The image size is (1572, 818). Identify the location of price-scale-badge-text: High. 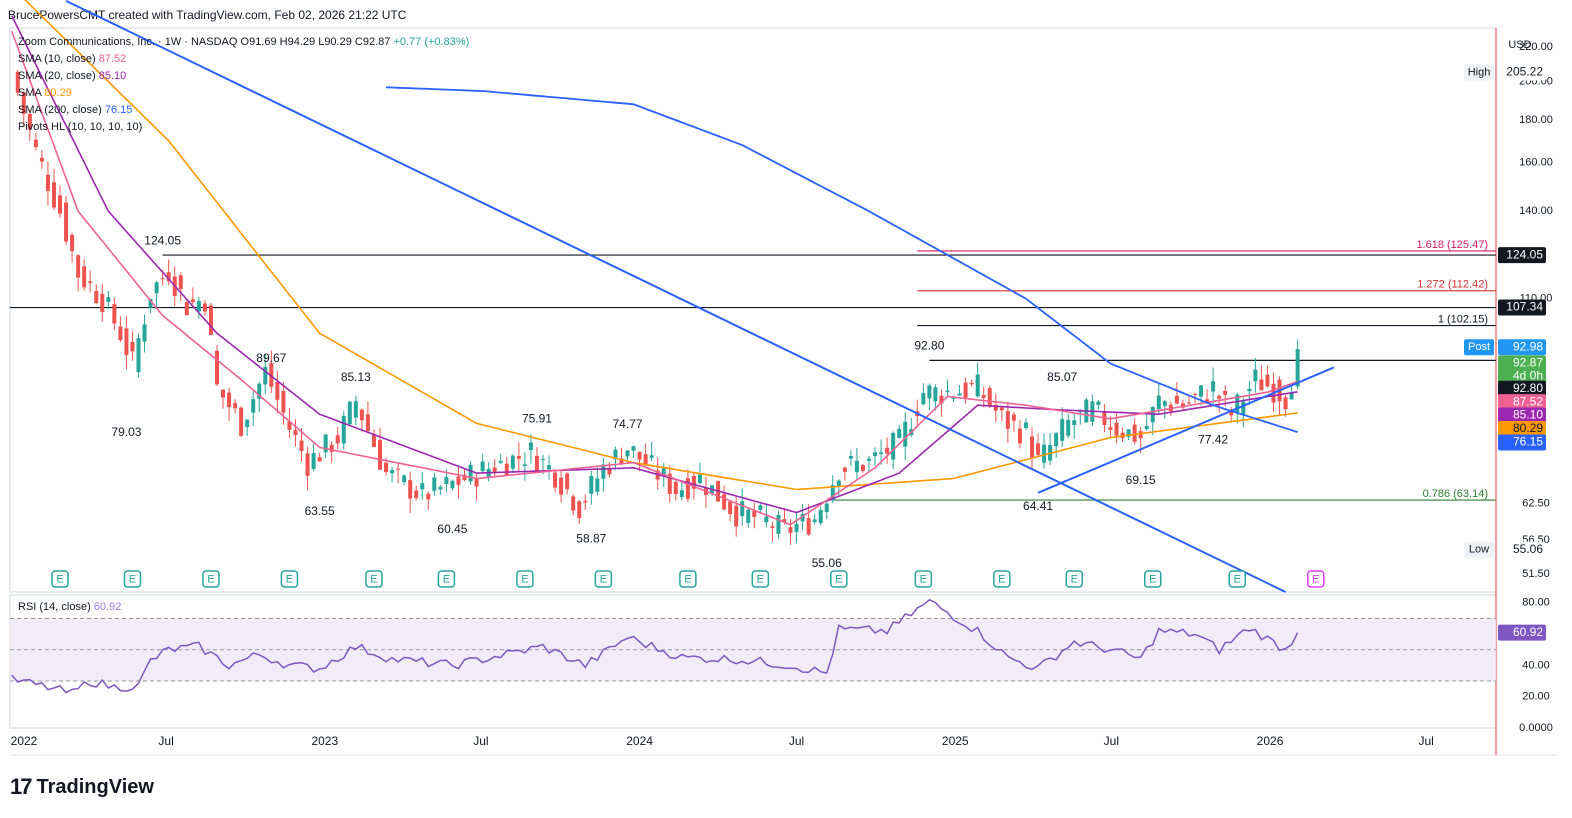
(1479, 72).